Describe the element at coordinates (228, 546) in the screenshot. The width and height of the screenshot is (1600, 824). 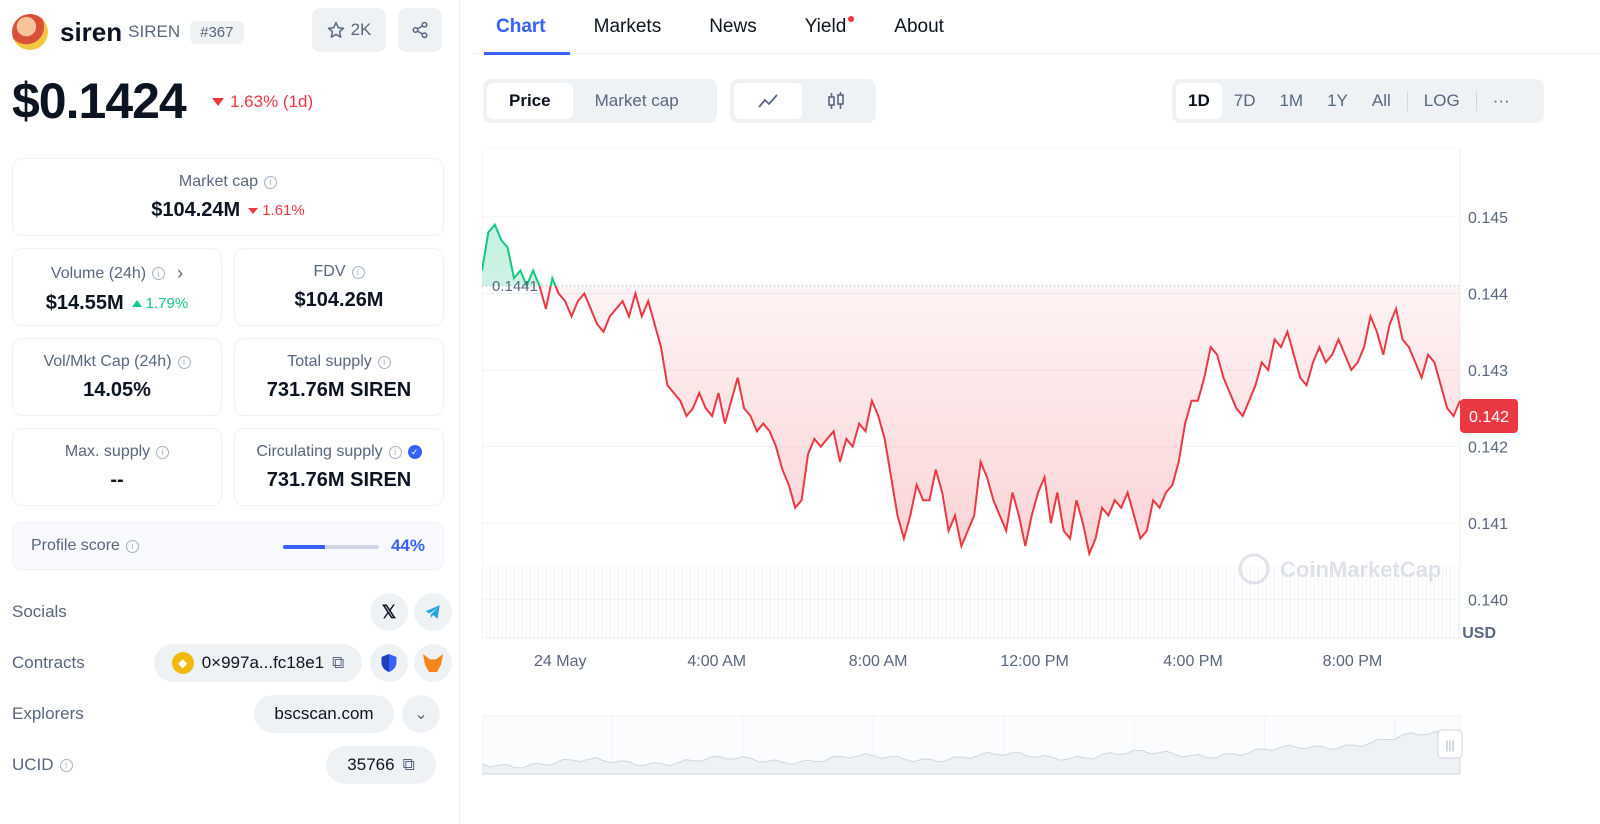
I see `profile-score: Profile score i 44%` at that location.